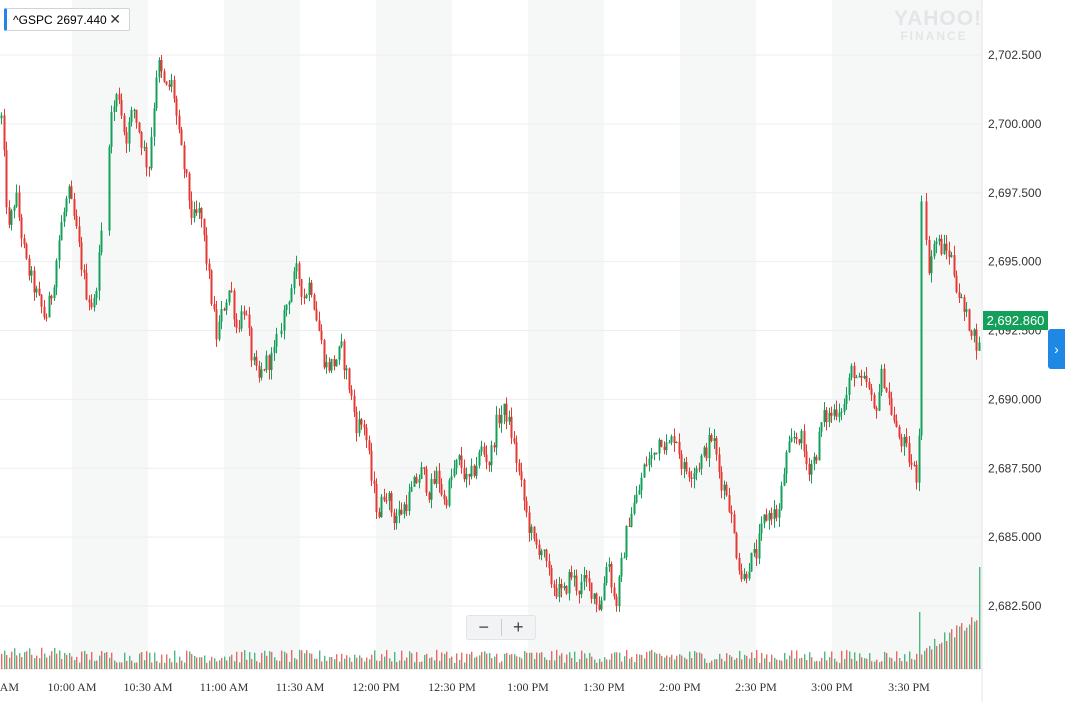 The height and width of the screenshot is (702, 1065). What do you see at coordinates (300, 687) in the screenshot?
I see `x-tick-label: 11:30 AM` at bounding box center [300, 687].